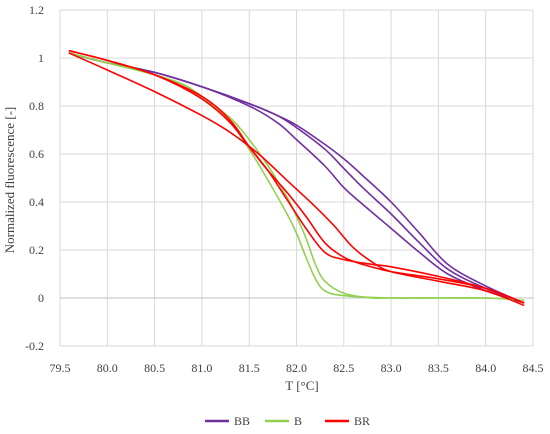 The height and width of the screenshot is (434, 550). What do you see at coordinates (347, 421) in the screenshot?
I see `legend-item-br: BR` at bounding box center [347, 421].